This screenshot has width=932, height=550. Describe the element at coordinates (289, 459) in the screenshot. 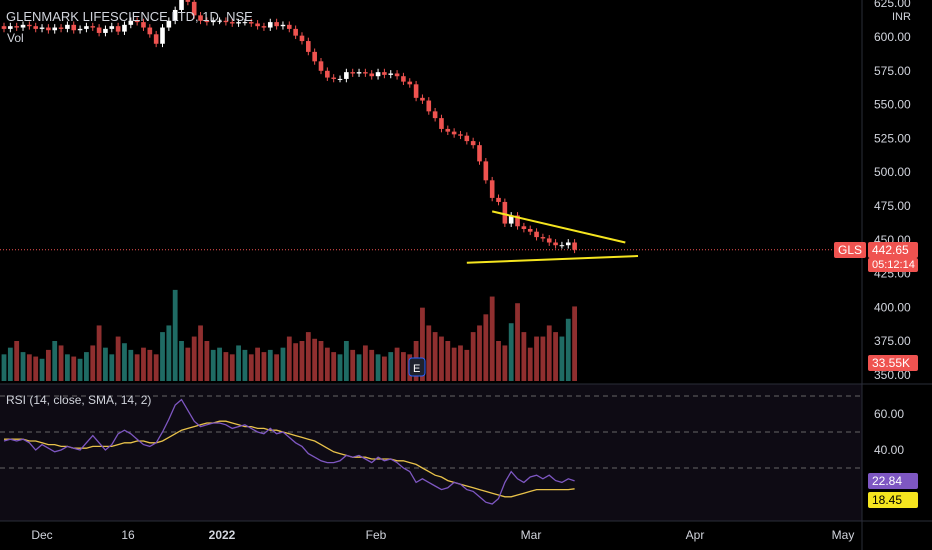

I see `rsi-sma-line` at that location.